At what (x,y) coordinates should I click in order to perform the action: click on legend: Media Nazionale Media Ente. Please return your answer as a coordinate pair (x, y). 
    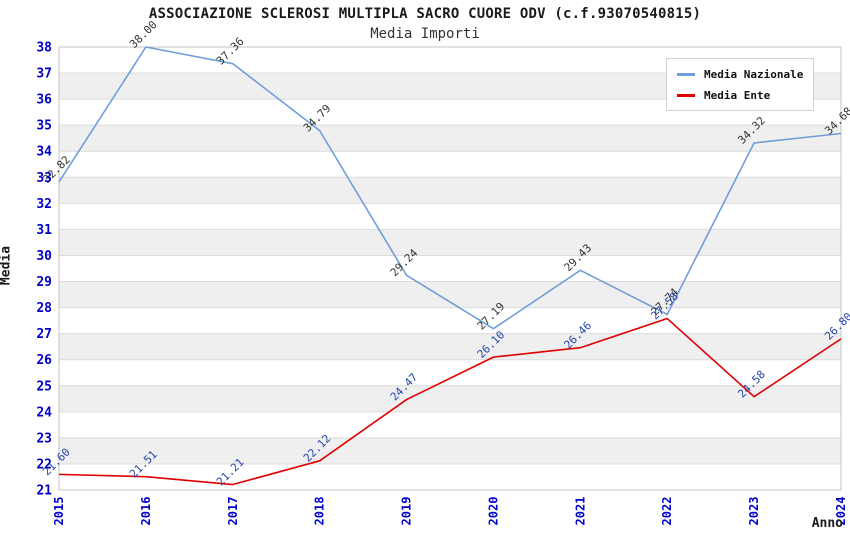
    Looking at the image, I should click on (740, 84).